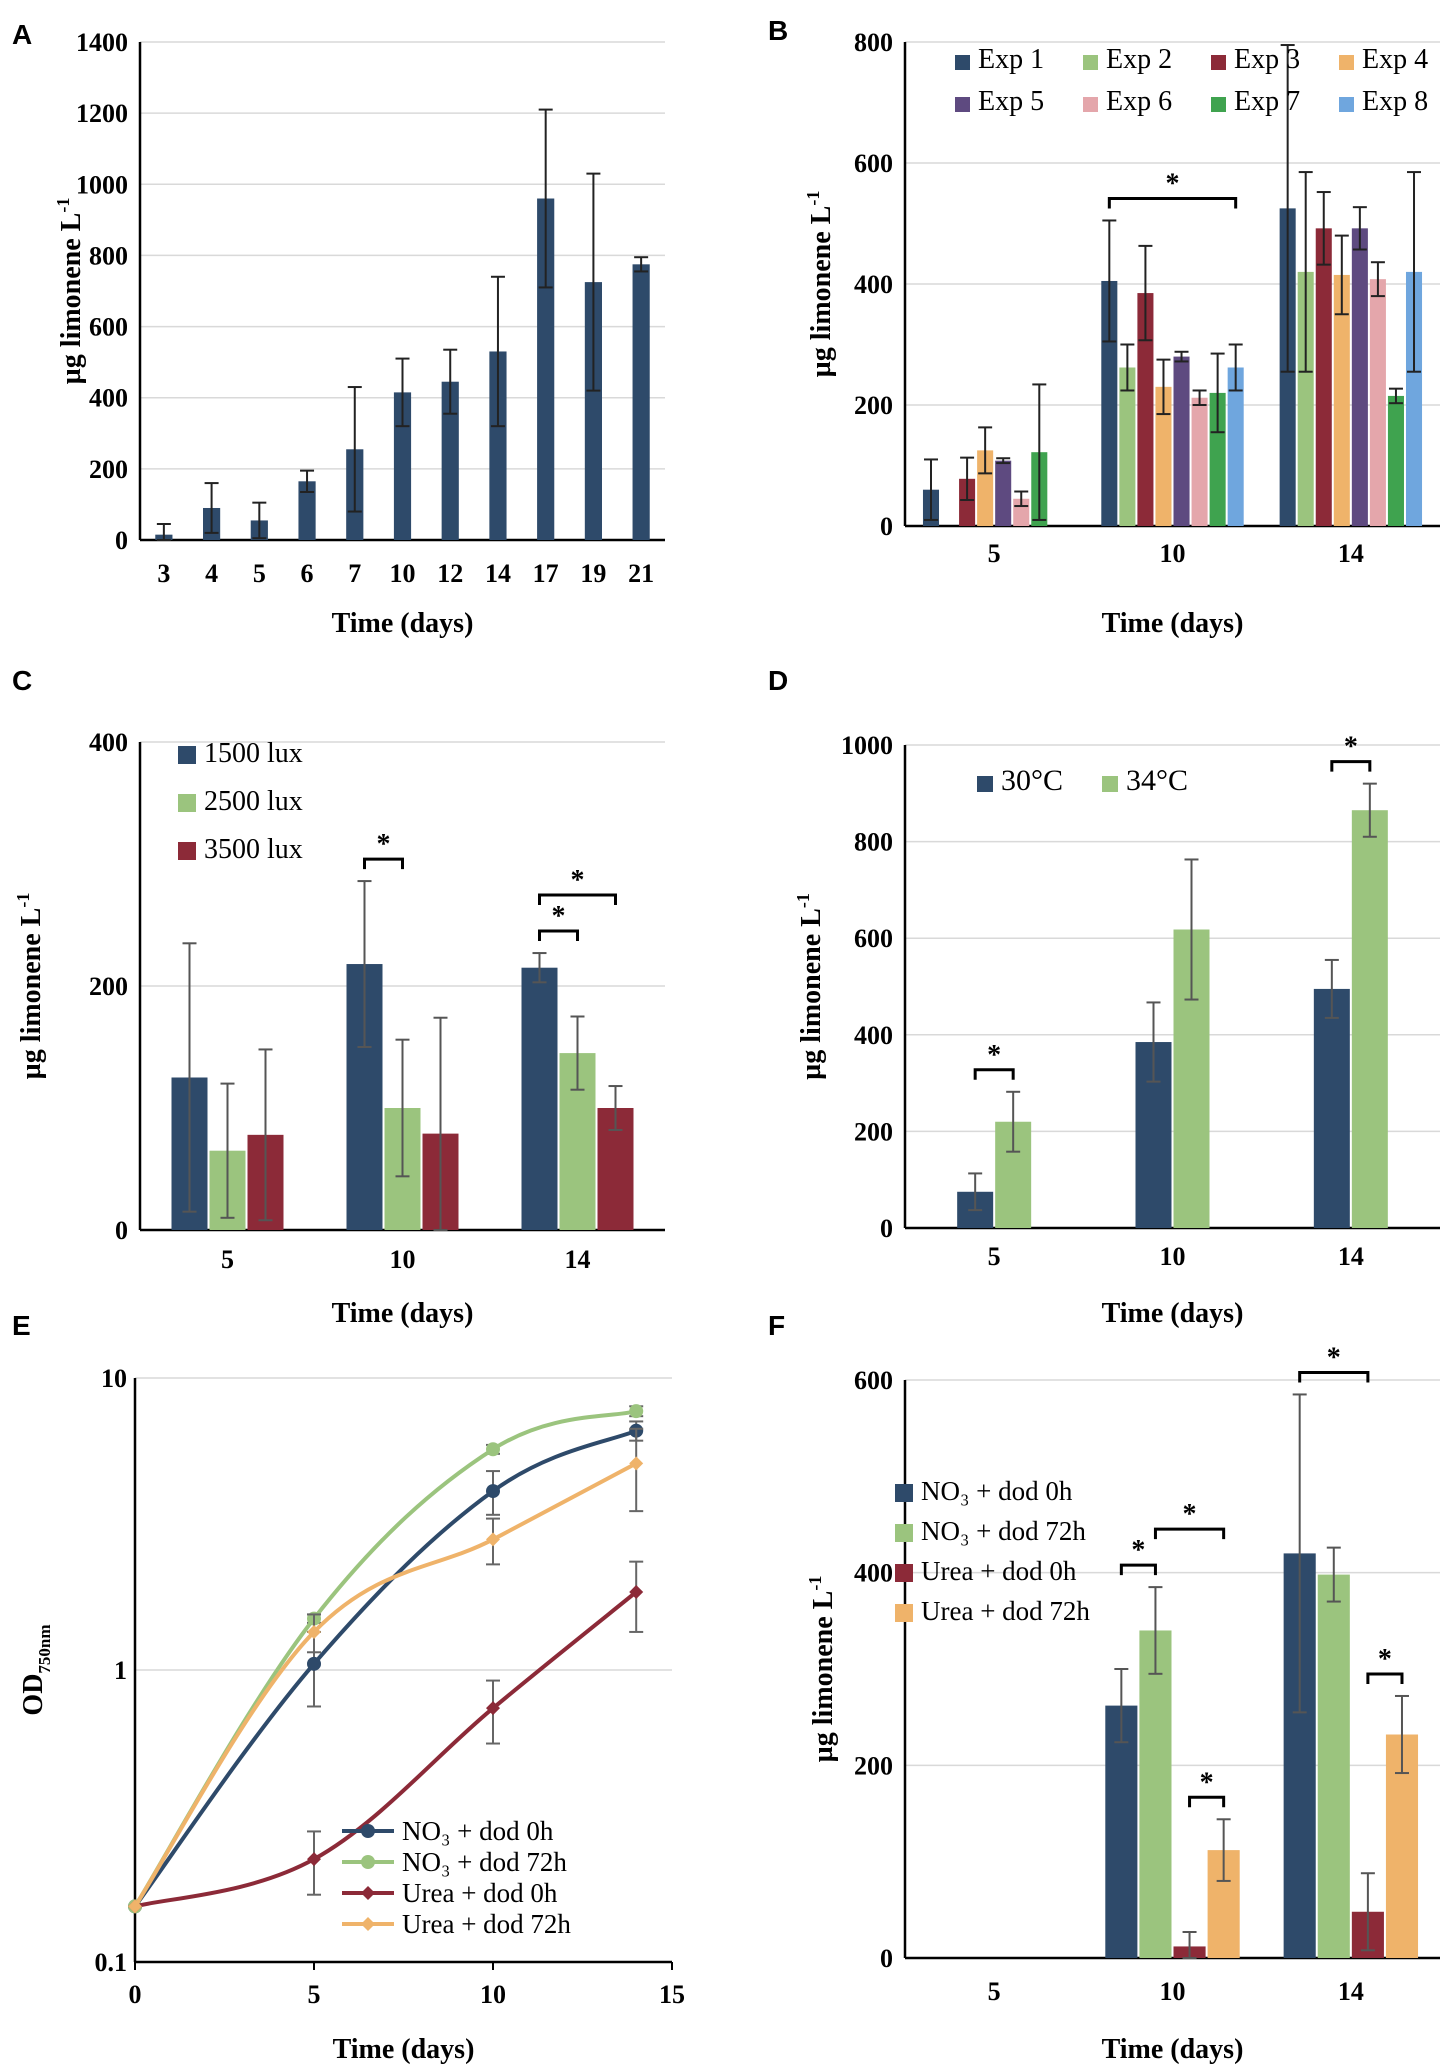 The image size is (1450, 2070). Describe the element at coordinates (368, 1831) in the screenshot. I see `legend-marker` at that location.